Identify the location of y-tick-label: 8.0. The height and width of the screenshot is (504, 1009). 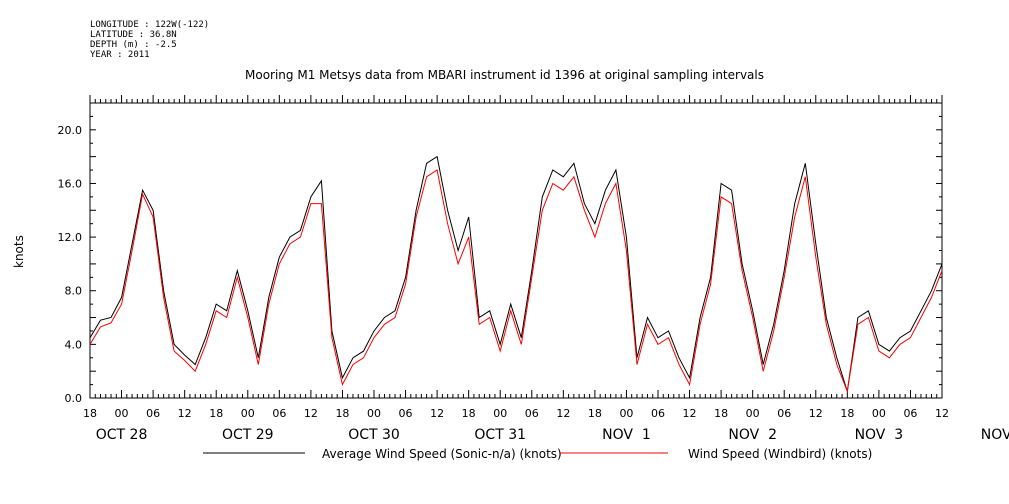
(74, 291).